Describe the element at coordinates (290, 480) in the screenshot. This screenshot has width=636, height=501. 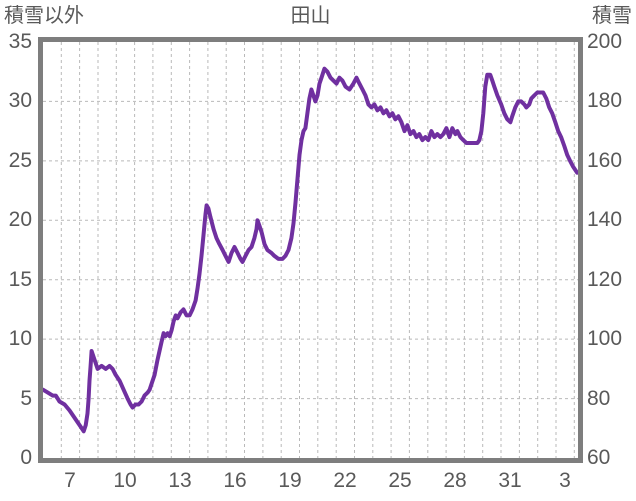
I see `x-axis-tick-19: 19` at that location.